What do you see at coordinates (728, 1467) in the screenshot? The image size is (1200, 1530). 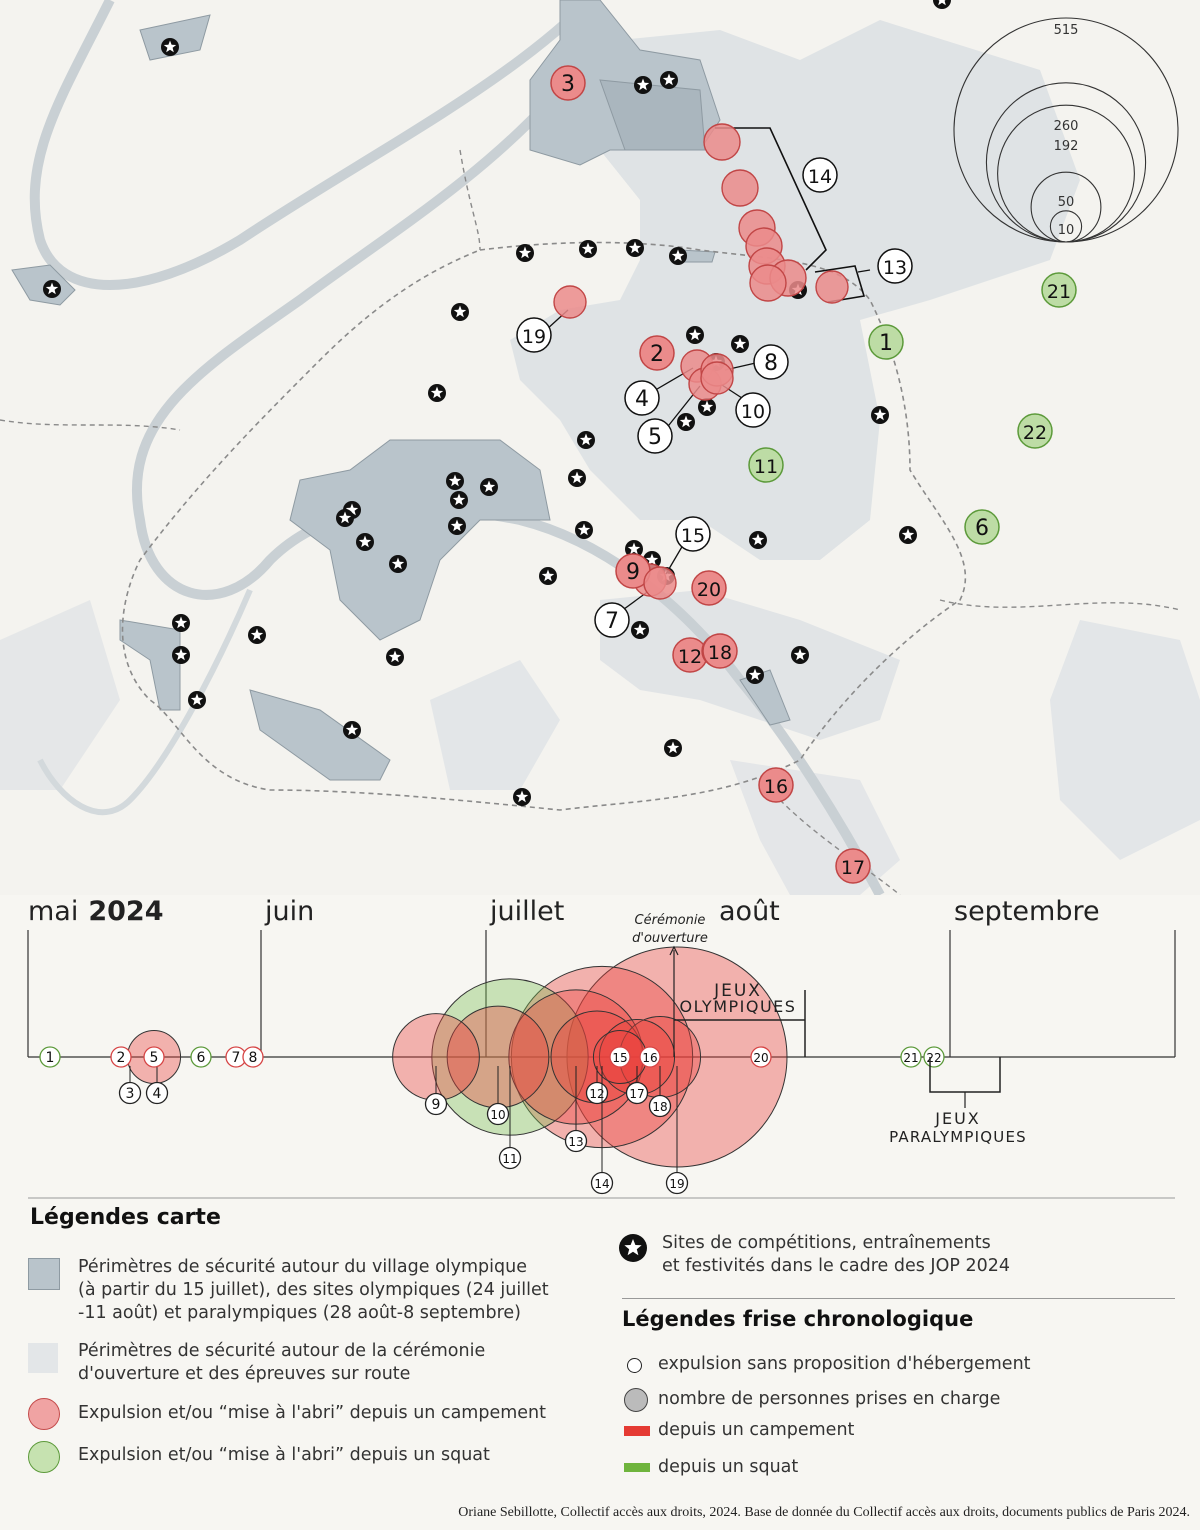 I see `squat-timeline-text: depuis un squat` at bounding box center [728, 1467].